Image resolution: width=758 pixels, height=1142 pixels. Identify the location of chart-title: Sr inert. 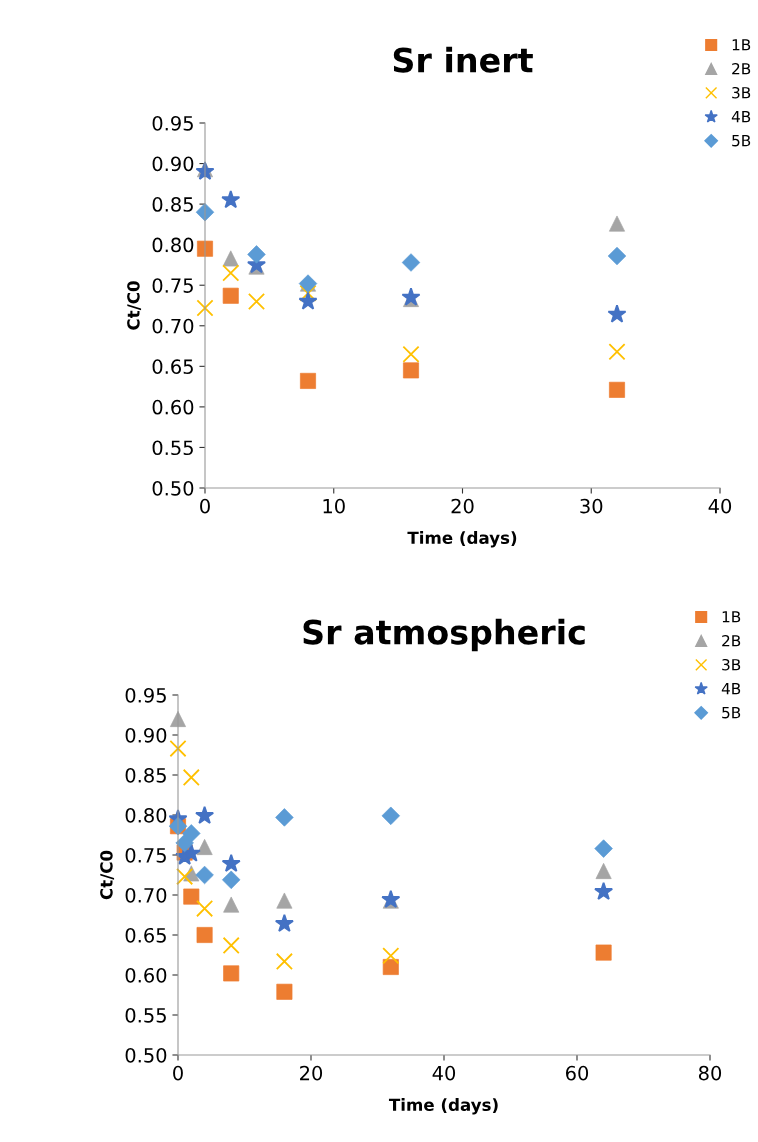
(463, 59).